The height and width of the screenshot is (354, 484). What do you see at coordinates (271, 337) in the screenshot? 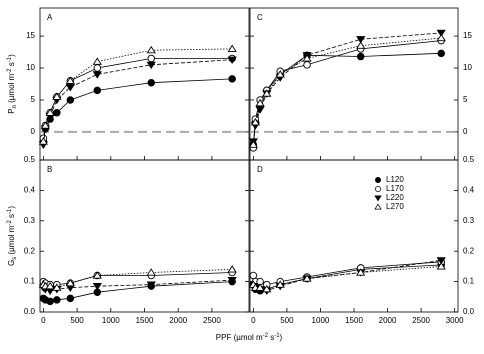
I see `label-part: s` at bounding box center [271, 337].